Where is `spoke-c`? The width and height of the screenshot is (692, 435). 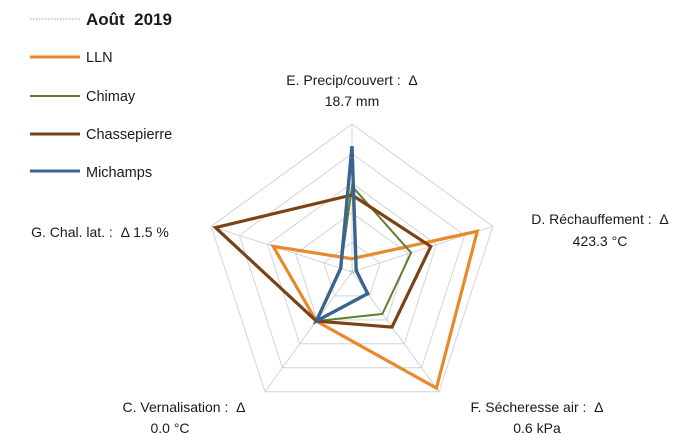 spoke-c is located at coordinates (308, 331).